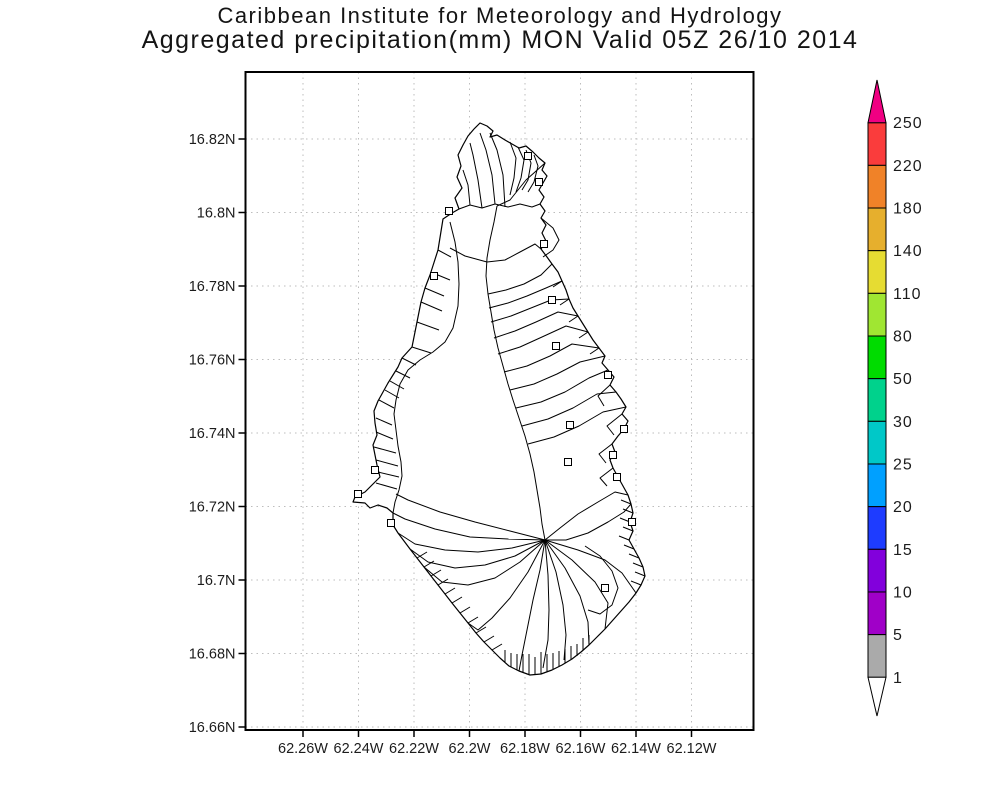 The height and width of the screenshot is (800, 1000). I want to click on colorbar: 250 220 180 140 110 80 50 30 25 20 15 10 5 1, so click(895, 398).